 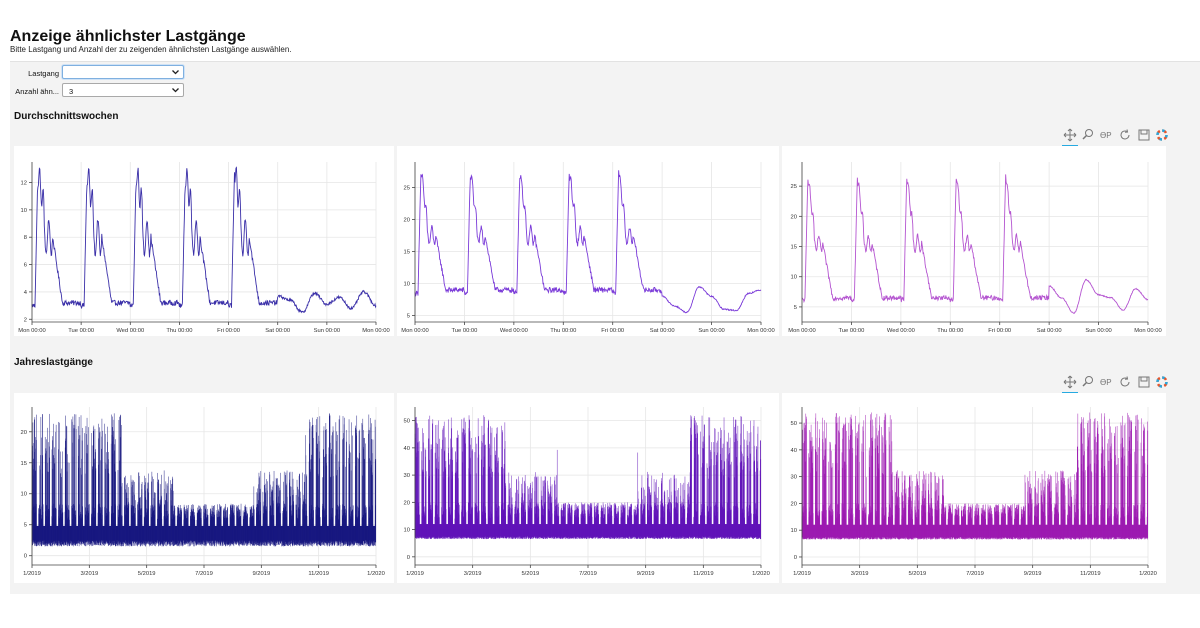 What do you see at coordinates (1115, 137) in the screenshot?
I see `weeks-toolbar: ƟP` at bounding box center [1115, 137].